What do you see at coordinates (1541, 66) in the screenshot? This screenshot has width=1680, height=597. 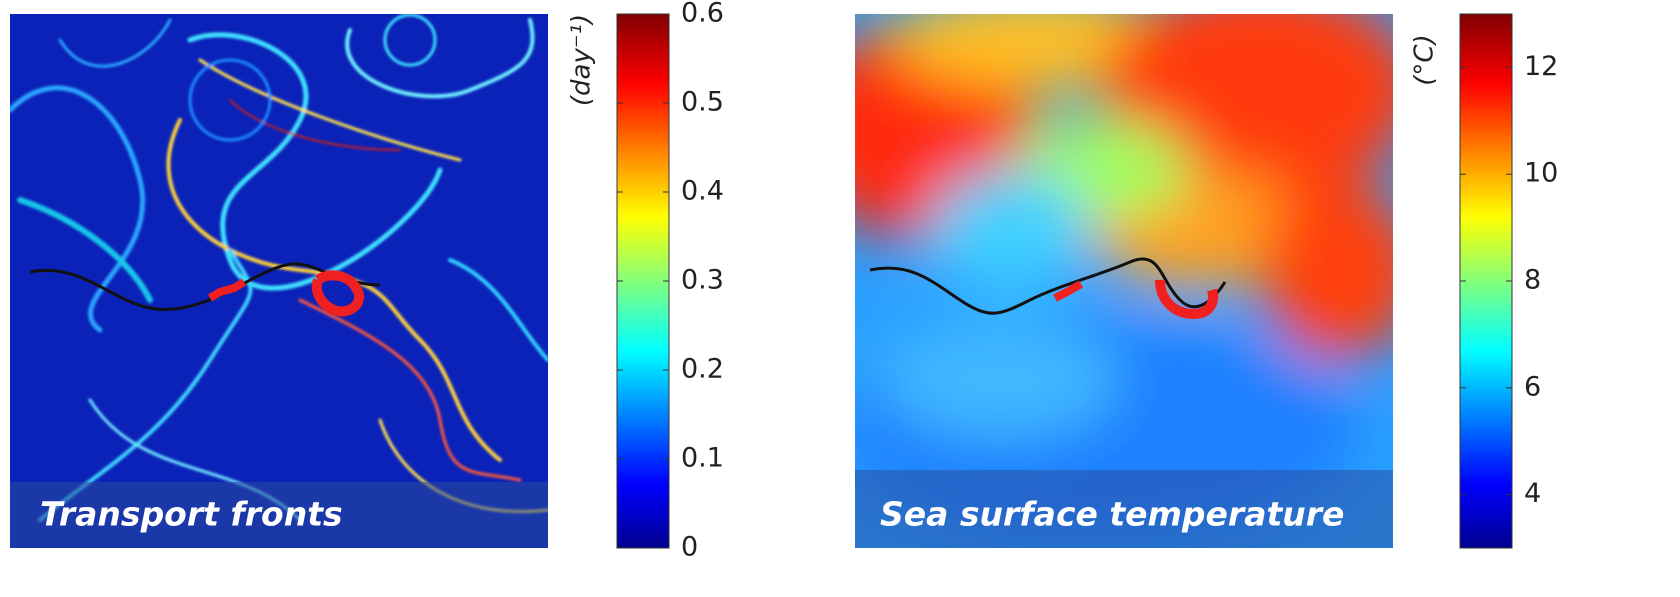 I see `colorbar-tick-label: 12` at bounding box center [1541, 66].